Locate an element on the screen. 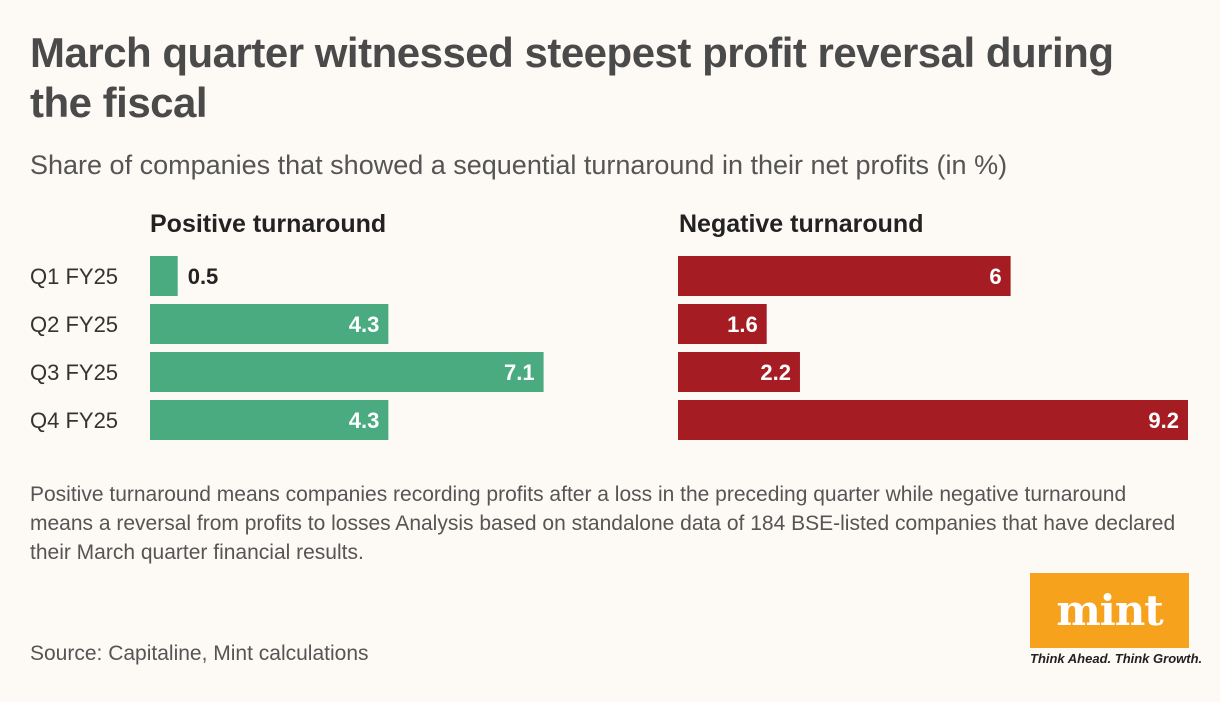  value-label: 7.1 is located at coordinates (519, 372).